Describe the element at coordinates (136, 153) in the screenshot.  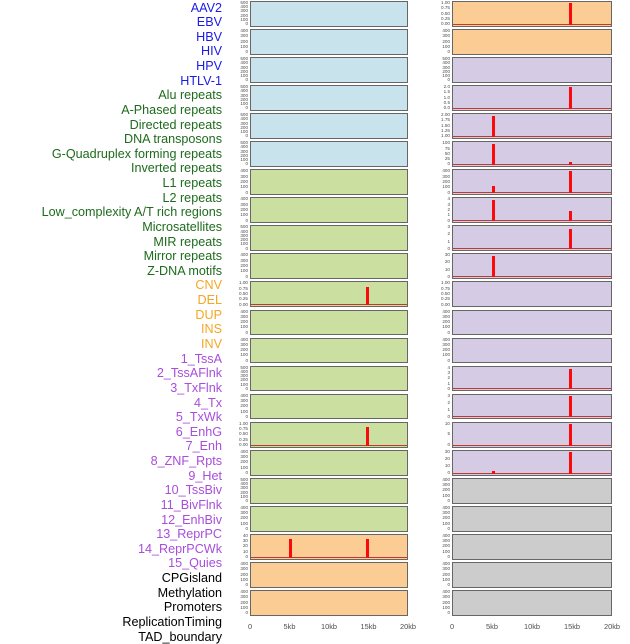
I see `row-label-g-quadruplex-forming-repeats: G-Quadruplex forming repeats` at that location.